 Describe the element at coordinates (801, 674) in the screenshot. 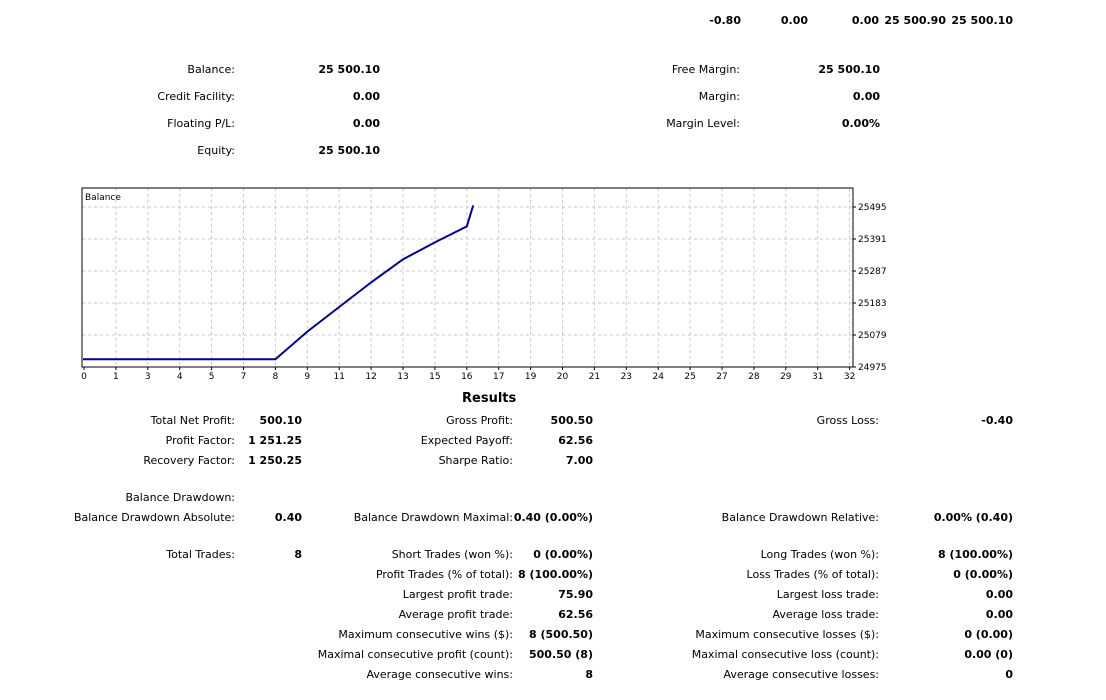

I see `trades-right-label: Average consecutive losses:` at that location.